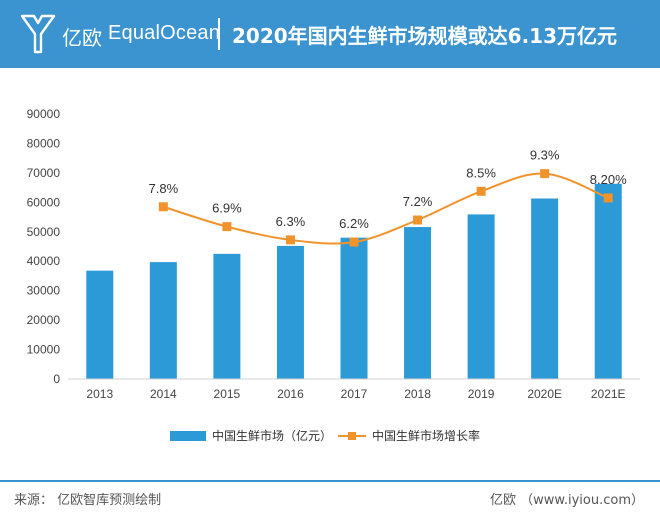 This screenshot has width=660, height=518. I want to click on source-note: 来源： 亿欧智库预测绘制, so click(88, 500).